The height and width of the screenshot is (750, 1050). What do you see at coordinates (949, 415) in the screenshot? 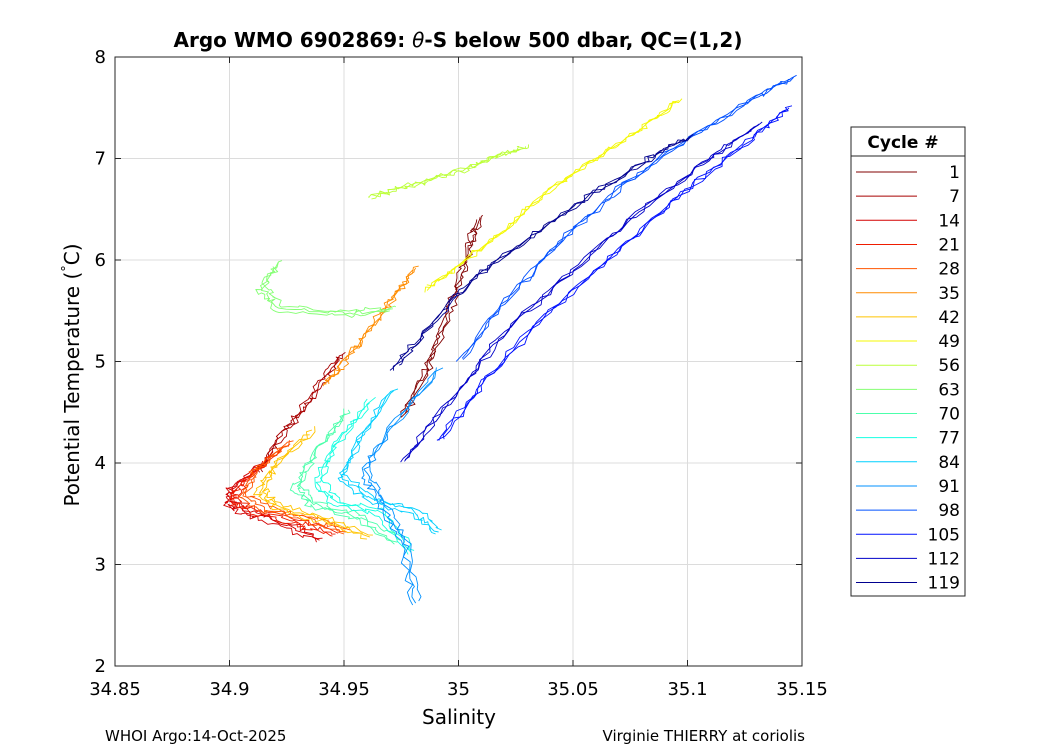
I see `legend-label: 70` at bounding box center [949, 415].